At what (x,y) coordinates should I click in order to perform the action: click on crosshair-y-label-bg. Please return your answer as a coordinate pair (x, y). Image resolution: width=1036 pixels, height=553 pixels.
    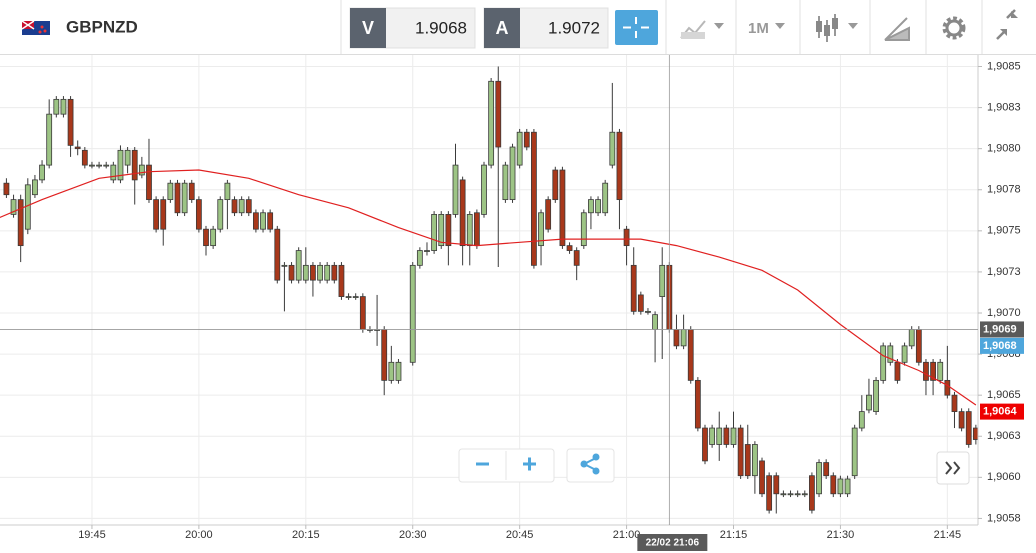
    Looking at the image, I should click on (1002, 329).